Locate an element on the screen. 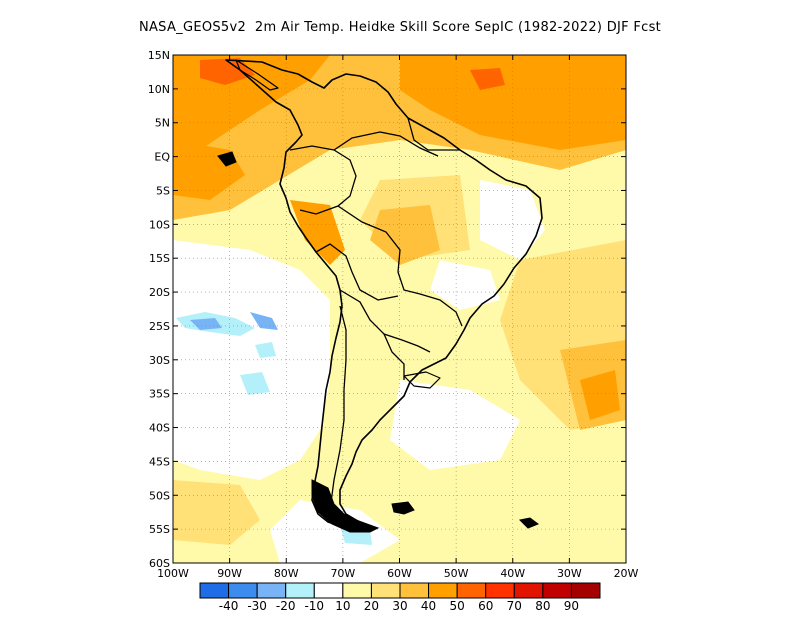 The image size is (800, 618). lat-tick-label: 50S is located at coordinates (159, 495).